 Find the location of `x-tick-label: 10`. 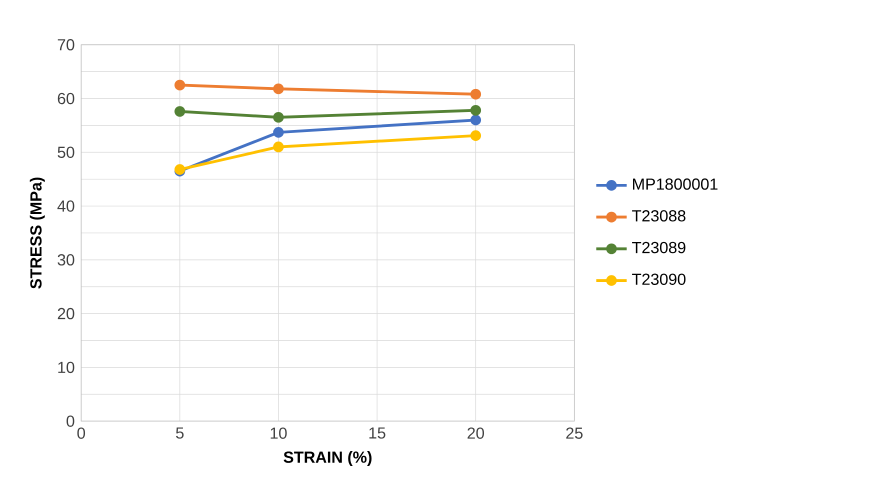

x-tick-label: 10 is located at coordinates (278, 433).